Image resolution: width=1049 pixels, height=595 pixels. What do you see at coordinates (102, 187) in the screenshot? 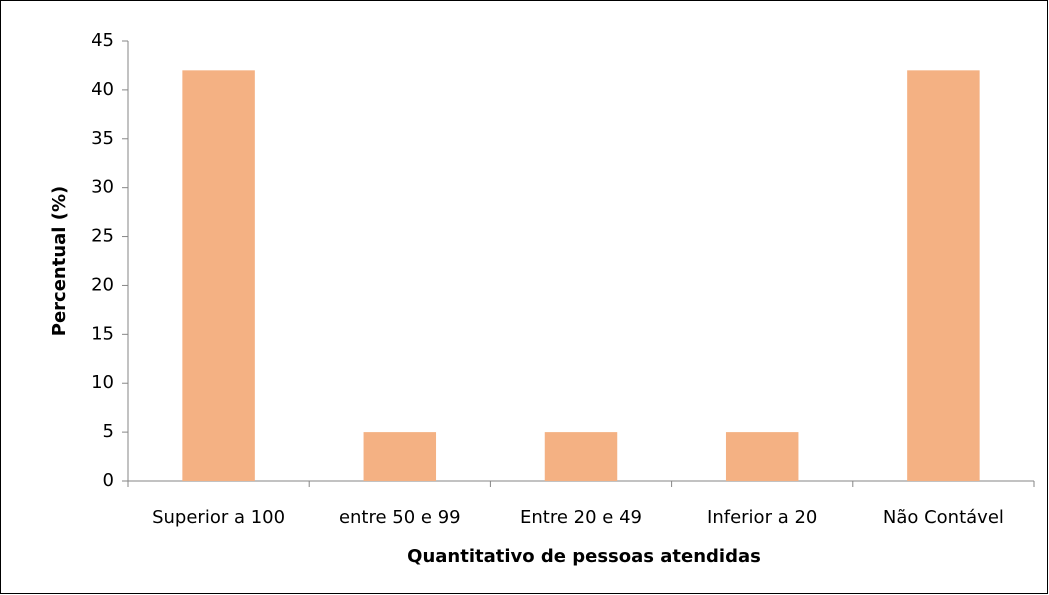
I see `y-tick-label: 30` at bounding box center [102, 187].